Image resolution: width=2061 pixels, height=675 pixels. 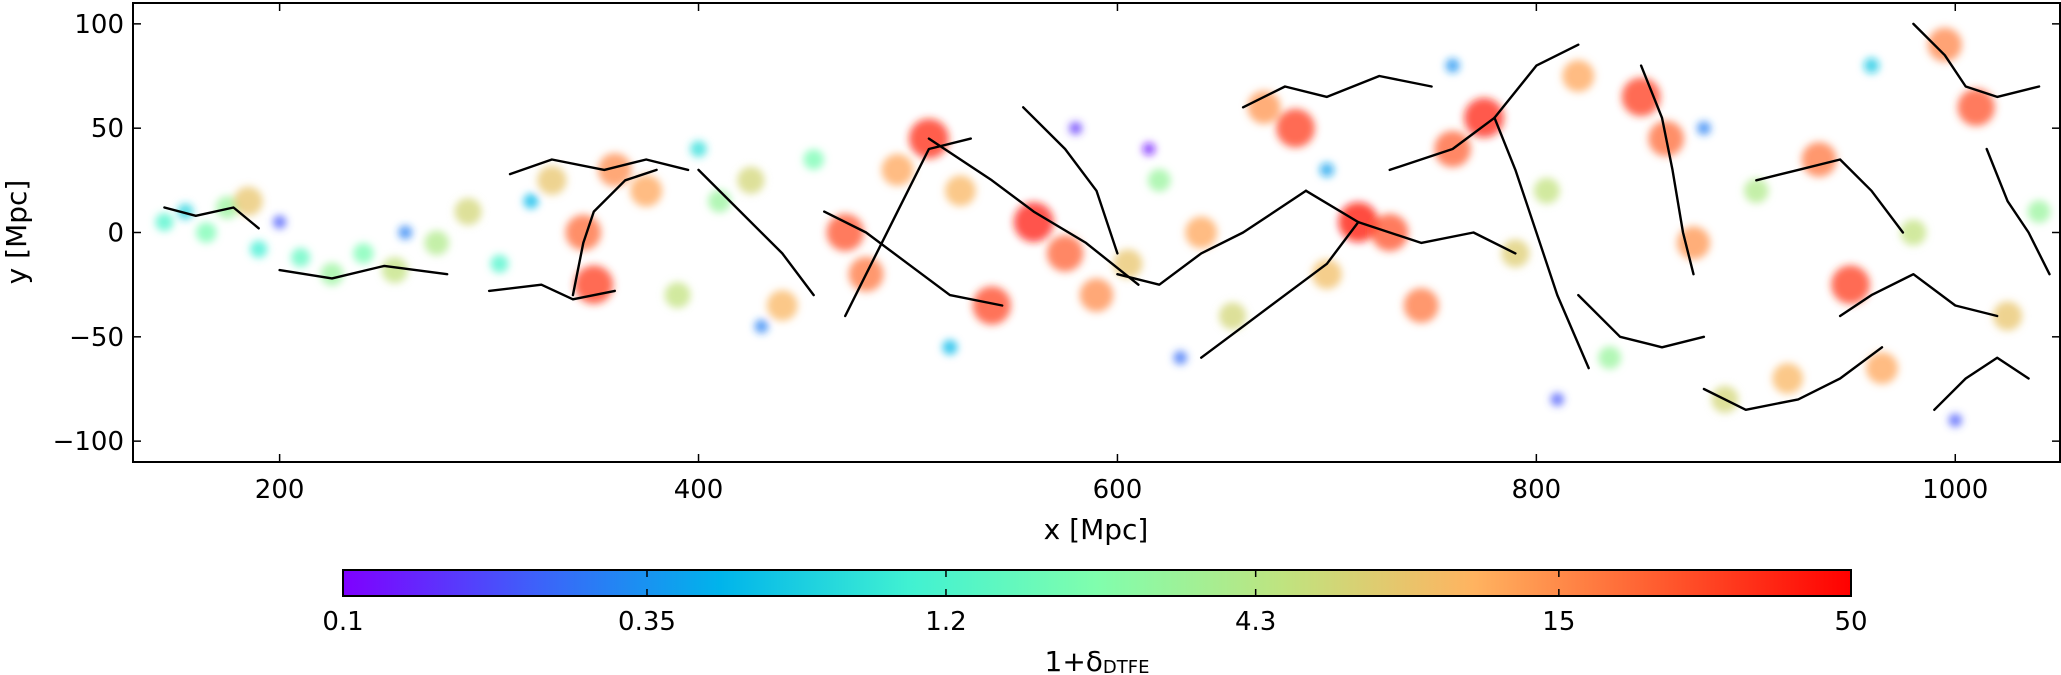 What do you see at coordinates (1126, 666) in the screenshot?
I see `colorbar-label-subscript: DTFE` at bounding box center [1126, 666].